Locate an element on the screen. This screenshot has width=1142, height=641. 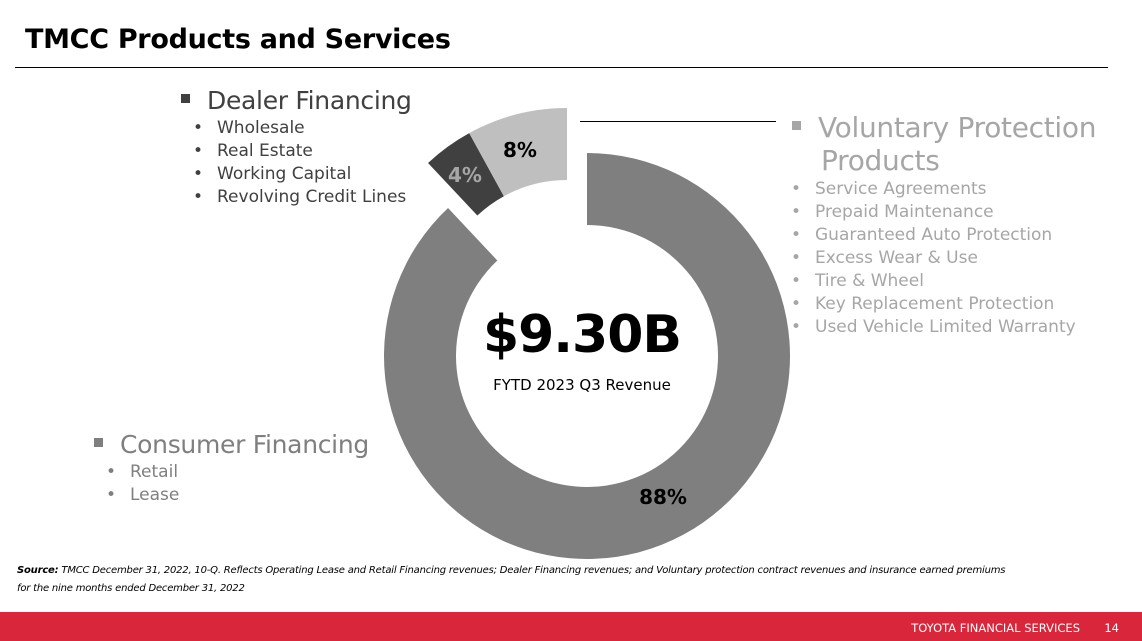
heading-text: Products is located at coordinates (880, 160).